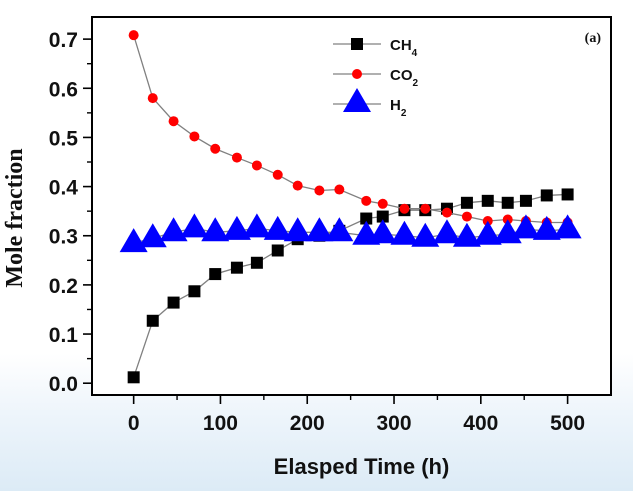  What do you see at coordinates (63, 384) in the screenshot?
I see `y-tick-label: 0.0` at bounding box center [63, 384].